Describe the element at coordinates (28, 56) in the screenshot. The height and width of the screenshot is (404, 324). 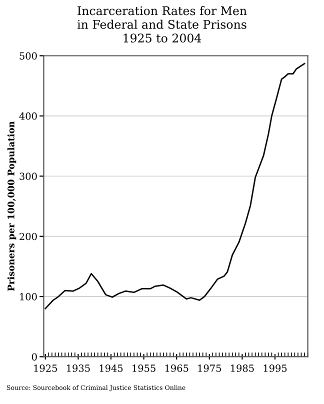
I see `y-tick-label: 500` at that location.